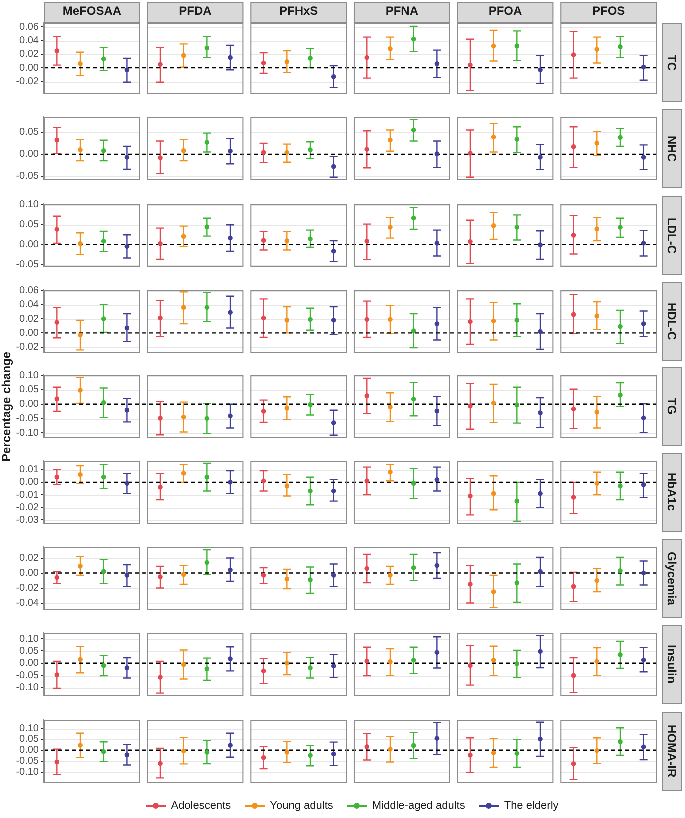 The image size is (685, 818). Describe the element at coordinates (672, 664) in the screenshot. I see `y2-axis-title: Insulin` at that location.